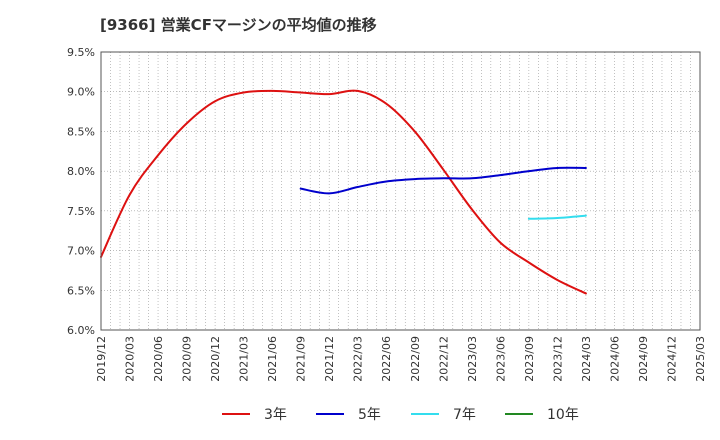  Describe the element at coordinates (472, 359) in the screenshot. I see `x-tick-label: 2023/03` at that location.